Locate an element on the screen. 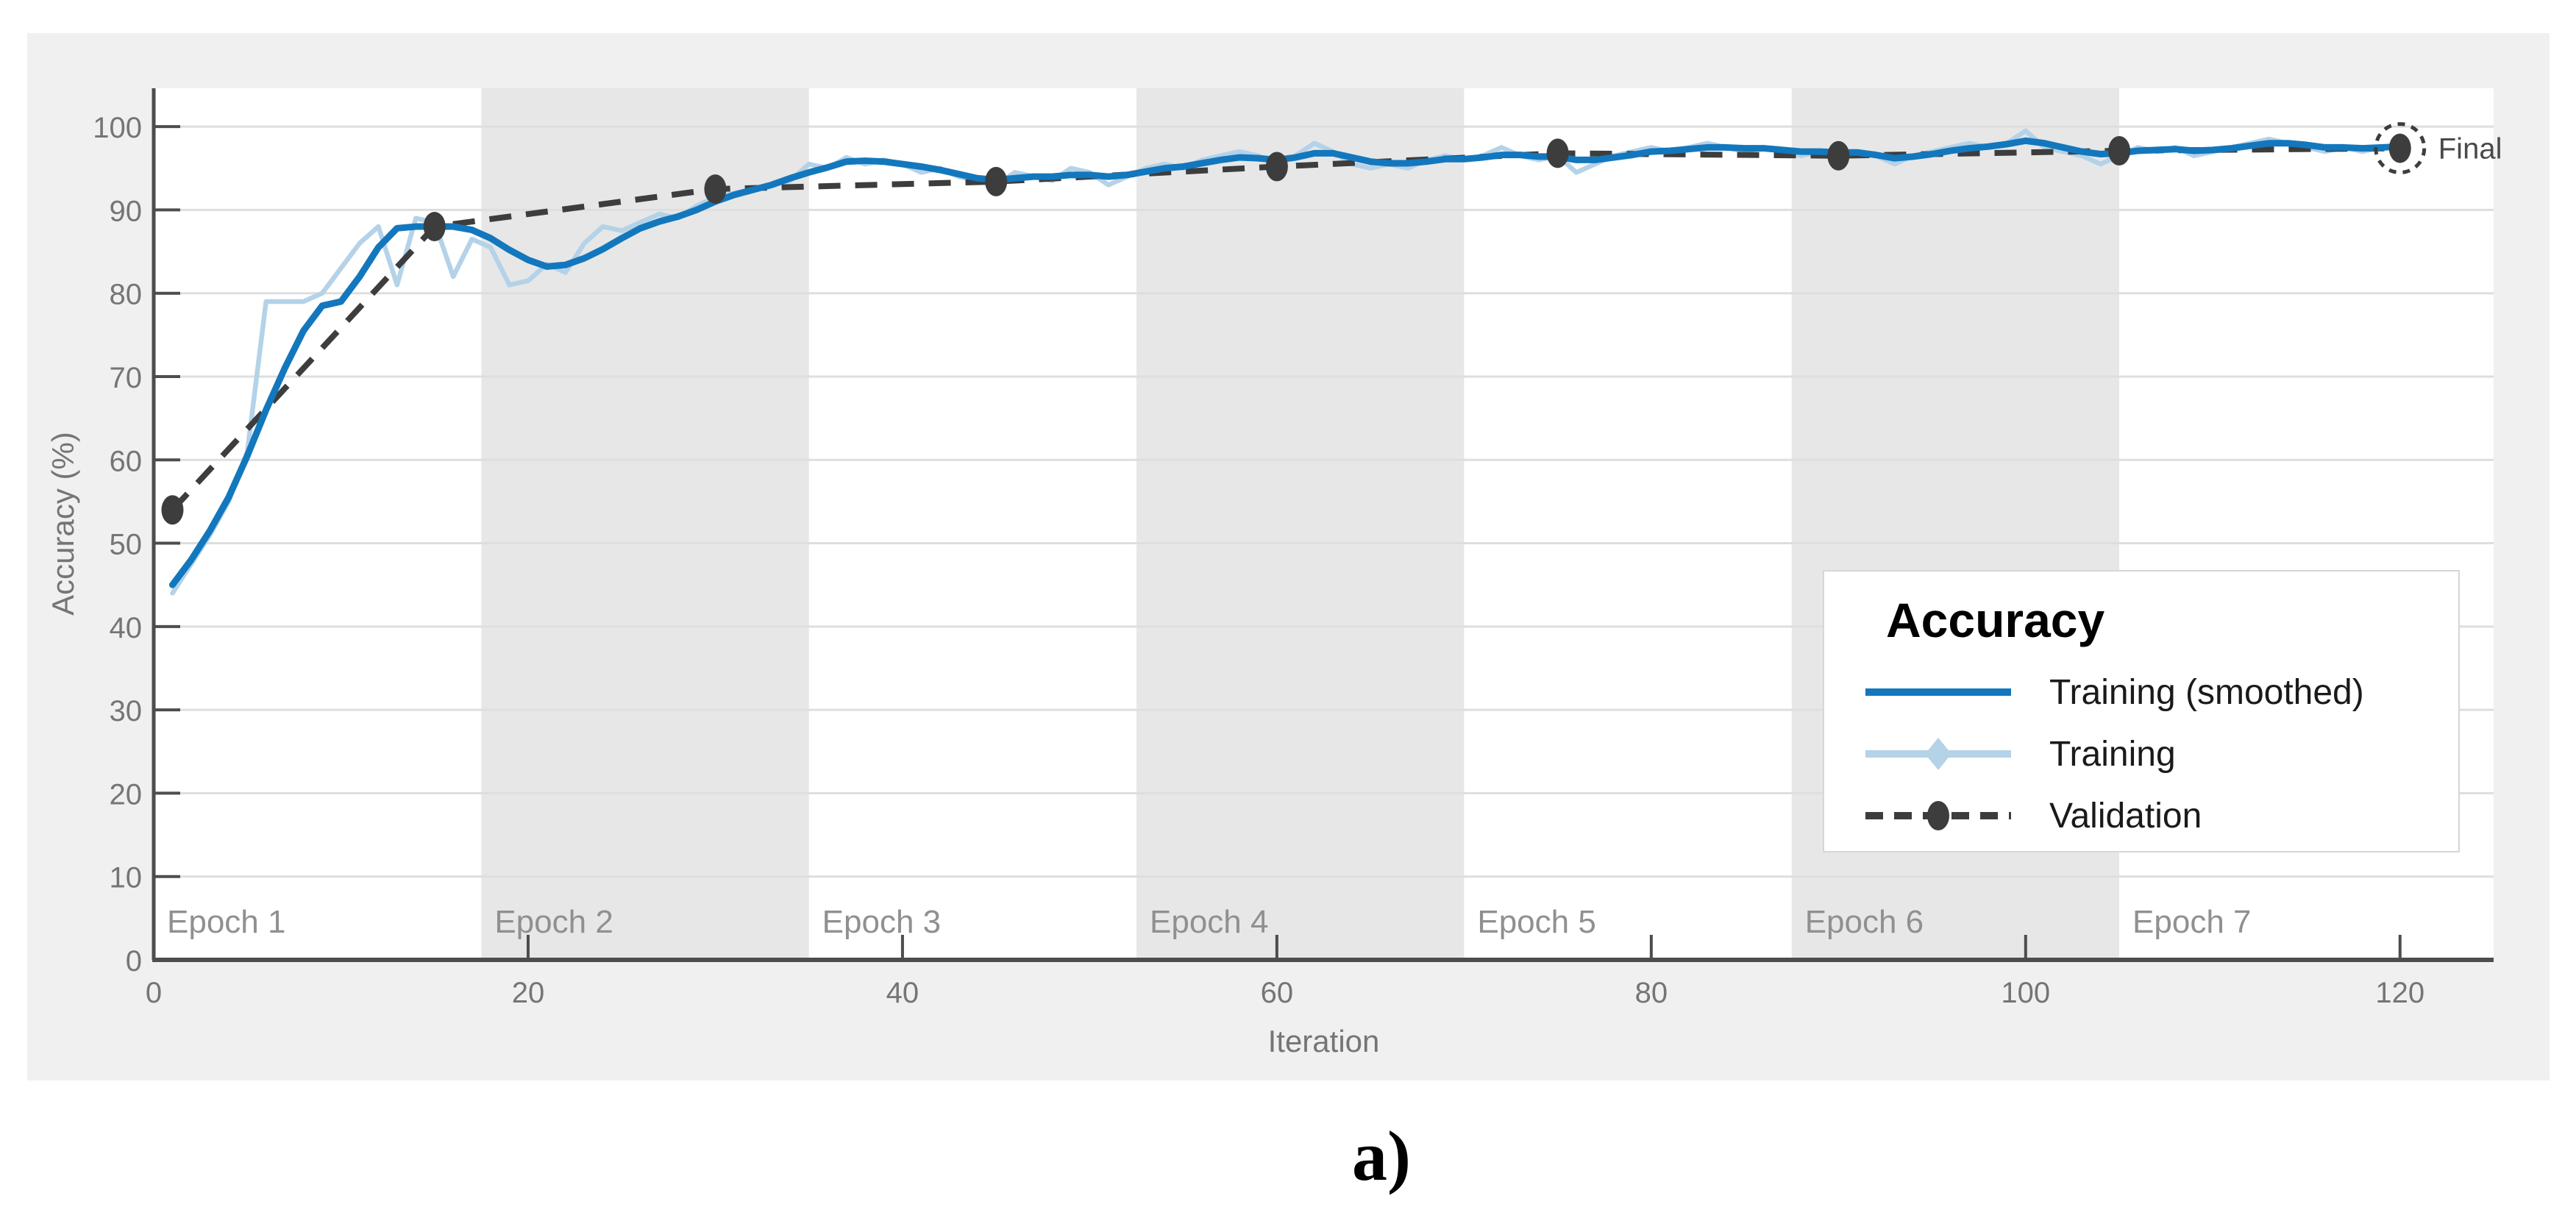  legend-entry-validation: Validation is located at coordinates (2159, 816).